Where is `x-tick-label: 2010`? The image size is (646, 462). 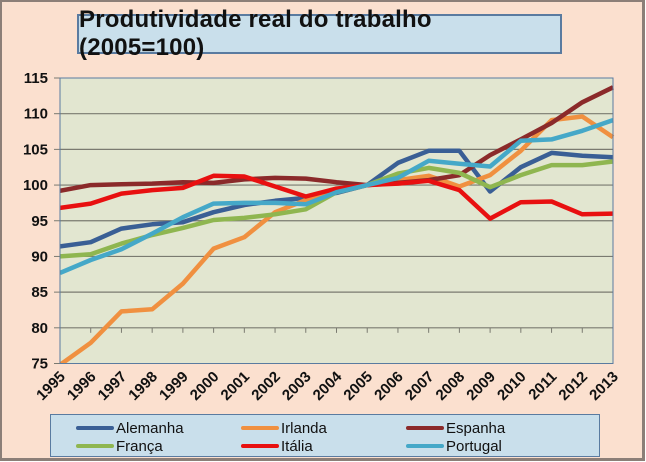
x-tick-label: 2010 is located at coordinates (512, 386).